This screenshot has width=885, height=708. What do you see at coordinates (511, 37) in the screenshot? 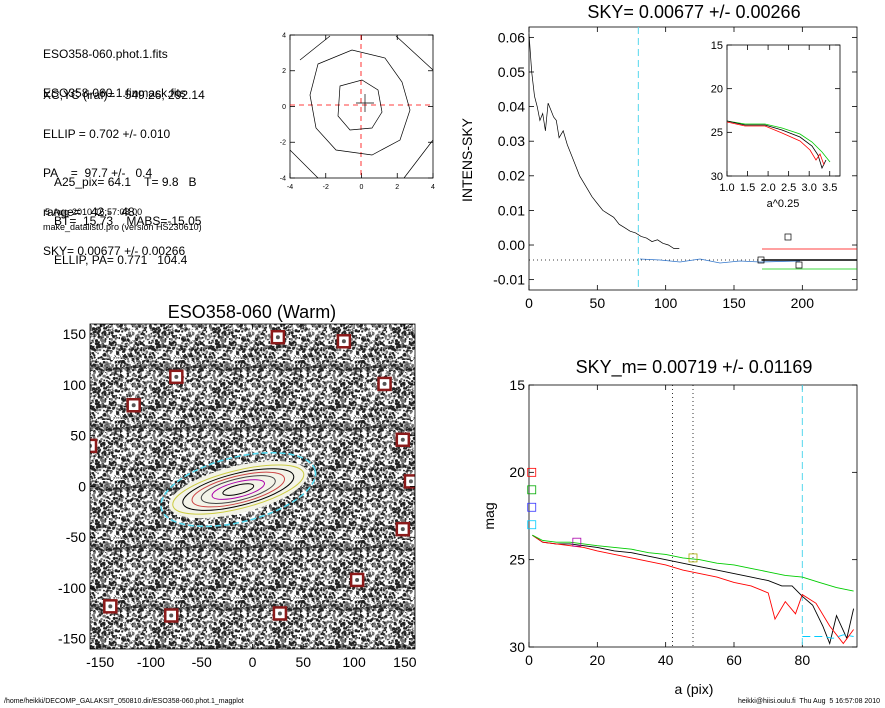
I see `sky-ytick-label: 0.06` at bounding box center [511, 37].